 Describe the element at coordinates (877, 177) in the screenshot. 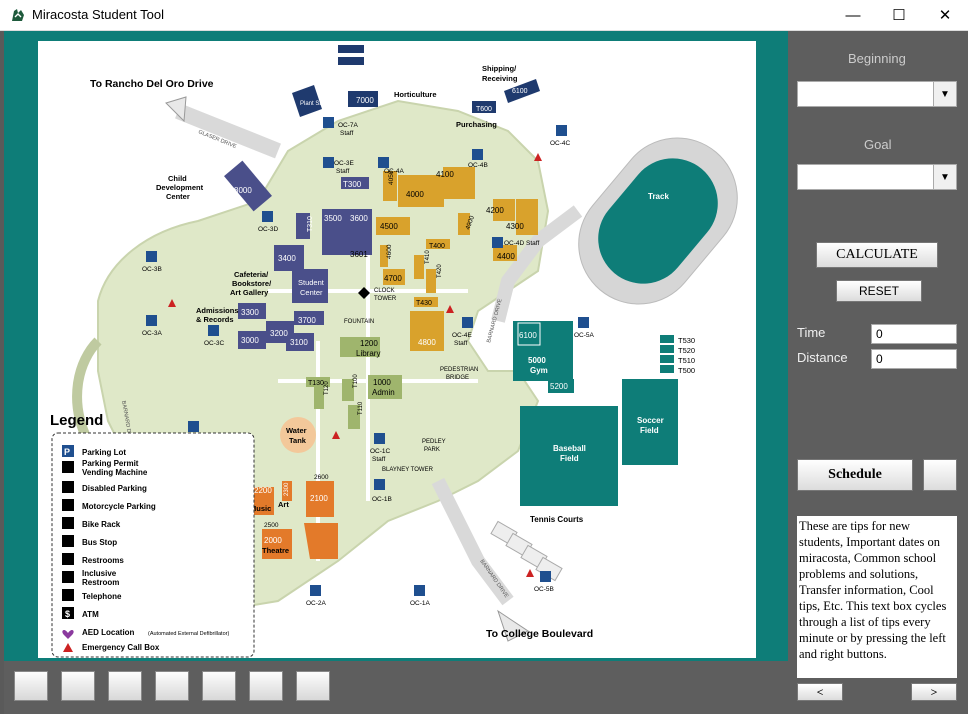

I see `goal-select: ▼` at that location.